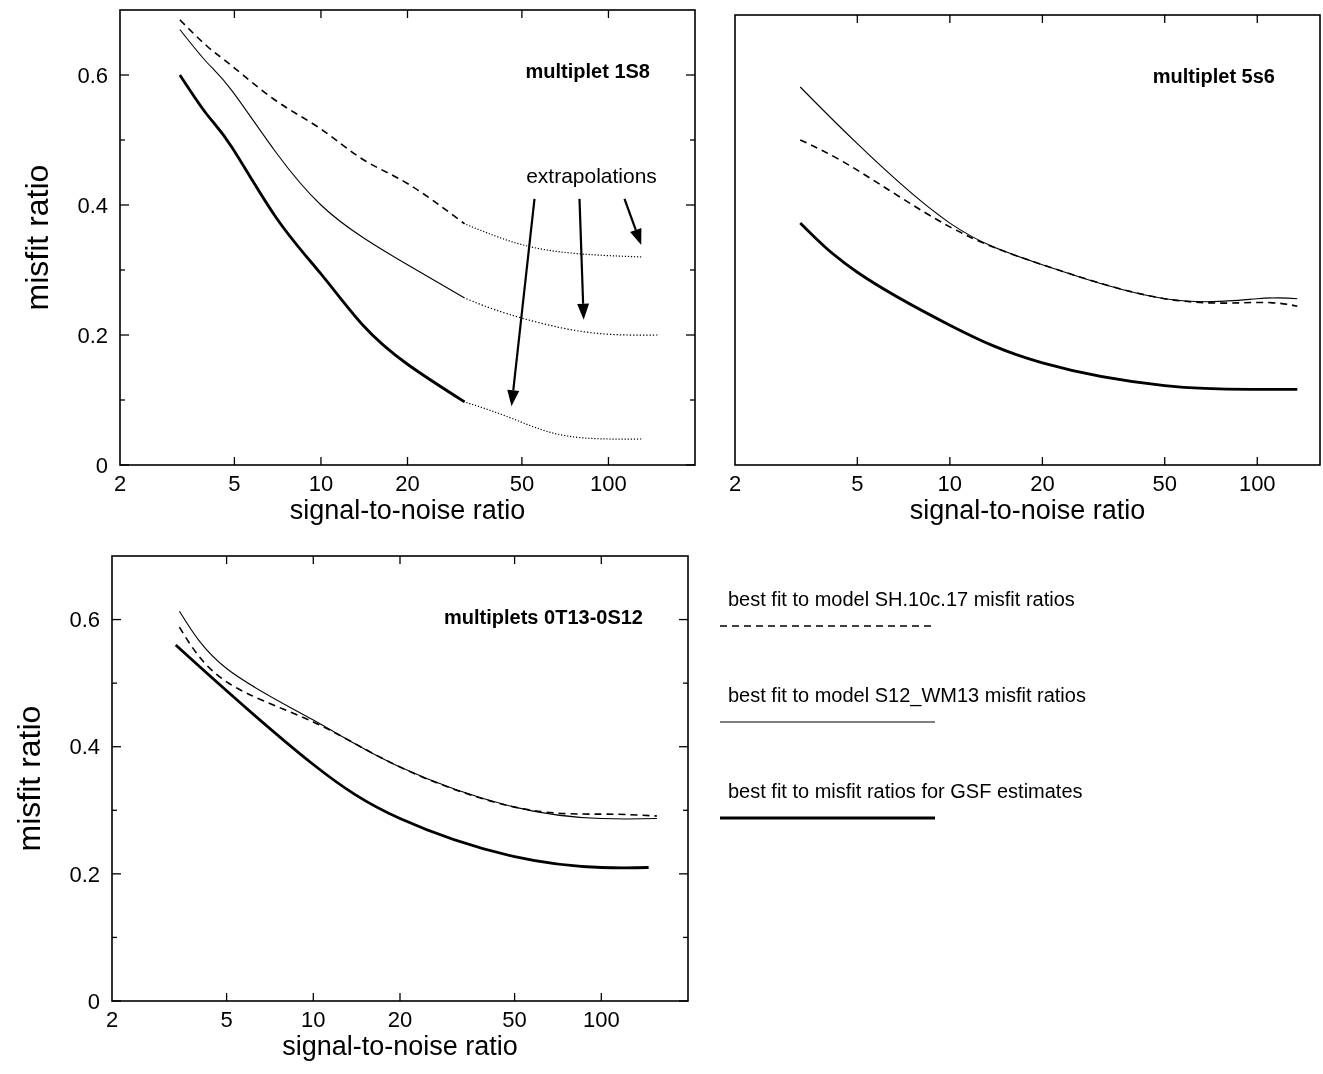 This screenshot has height=1074, width=1323. I want to click on legend-label: best fit to model S12_WM13 misfit ratios, so click(907, 695).